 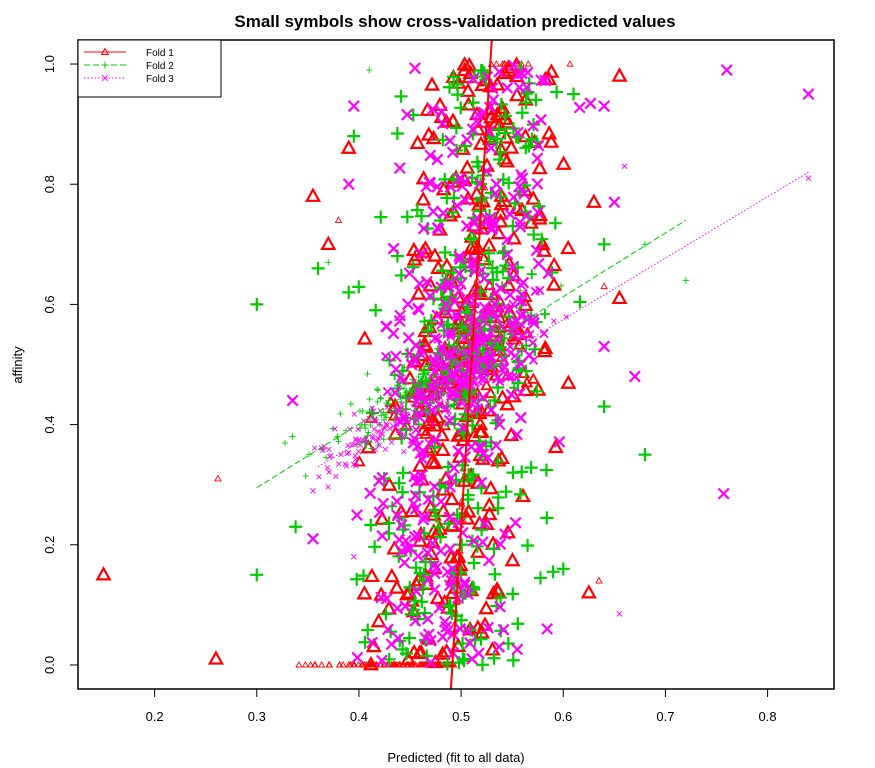 What do you see at coordinates (49, 545) in the screenshot?
I see `y-tick-label: 0.2` at bounding box center [49, 545].